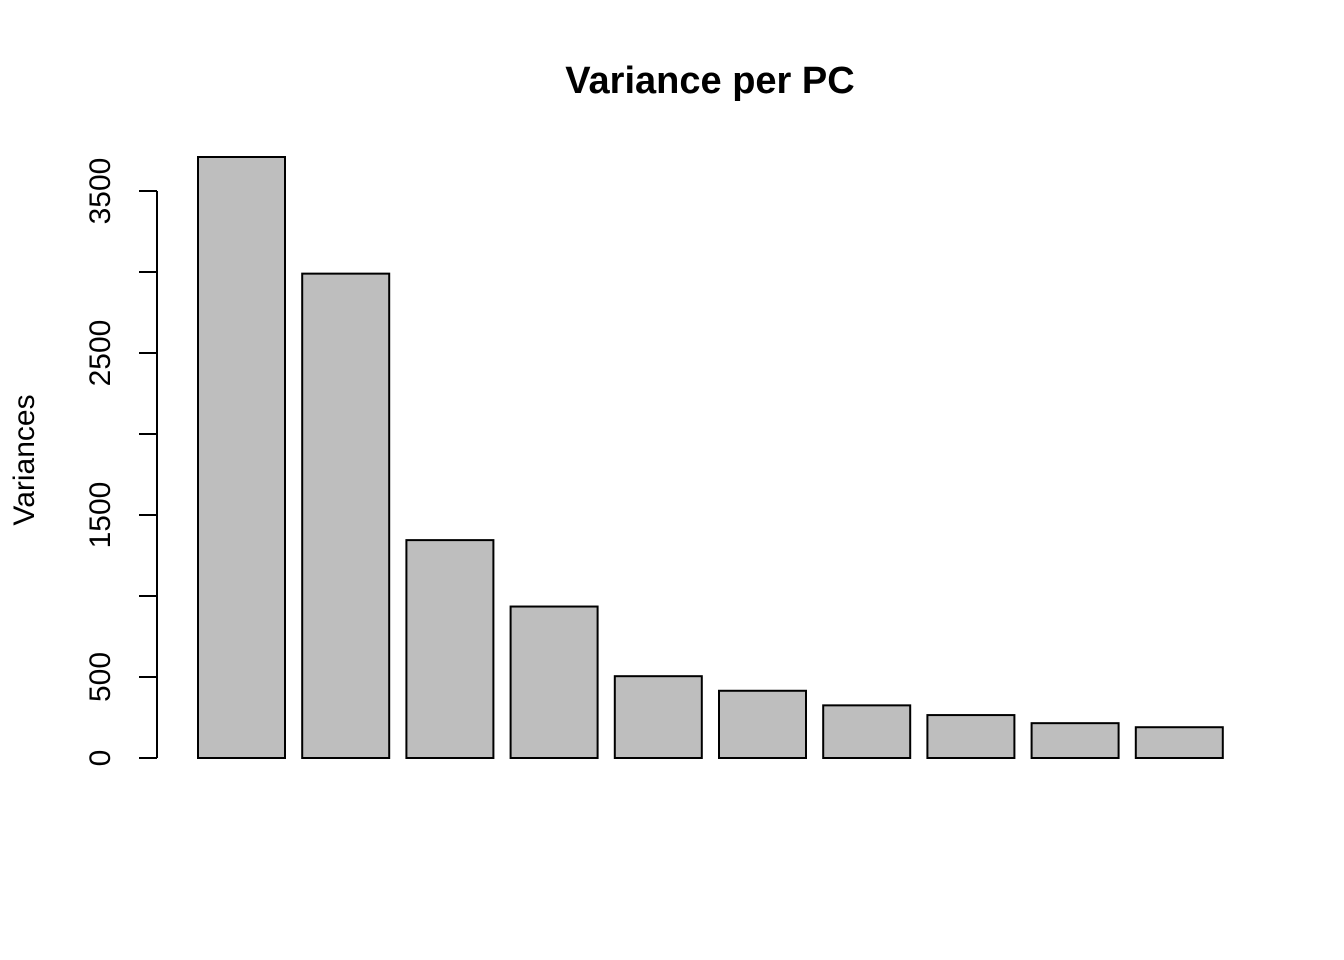 This screenshot has height=960, width=1344. I want to click on y-axis: 0 500 1500 2500 3500, so click(121, 462).